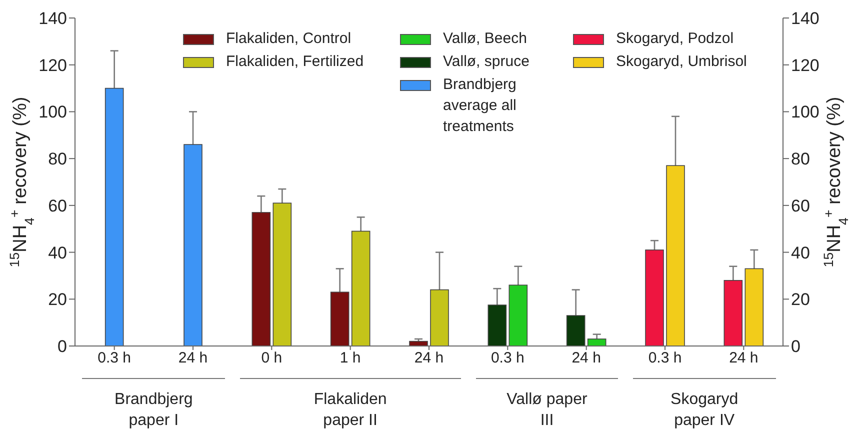  Describe the element at coordinates (480, 106) in the screenshot. I see `legend-label: Brandbjerg average all treatments` at that location.